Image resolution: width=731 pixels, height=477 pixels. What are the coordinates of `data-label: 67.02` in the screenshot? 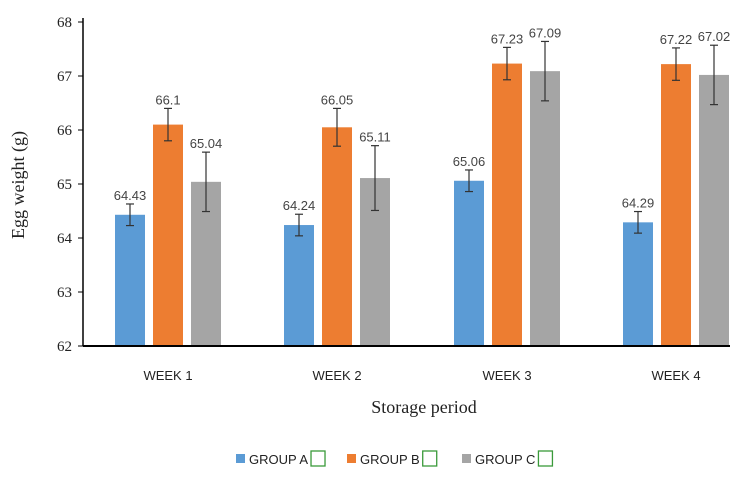 It's located at (714, 36).